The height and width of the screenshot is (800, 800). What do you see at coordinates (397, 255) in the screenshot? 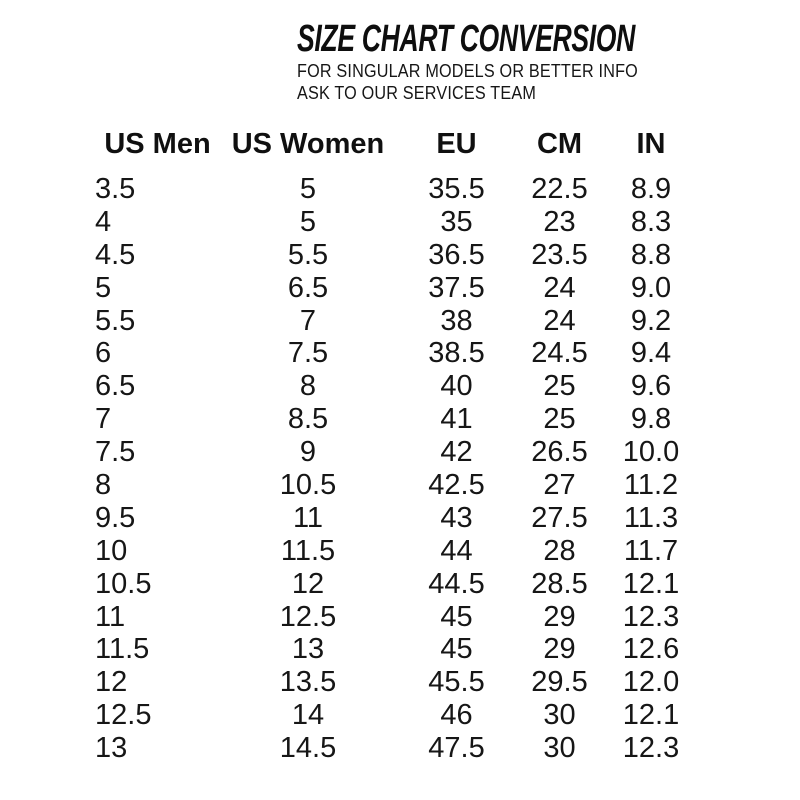
I see `table-row: 4.5 5.5 36.5 23.5 8.8` at bounding box center [397, 255].